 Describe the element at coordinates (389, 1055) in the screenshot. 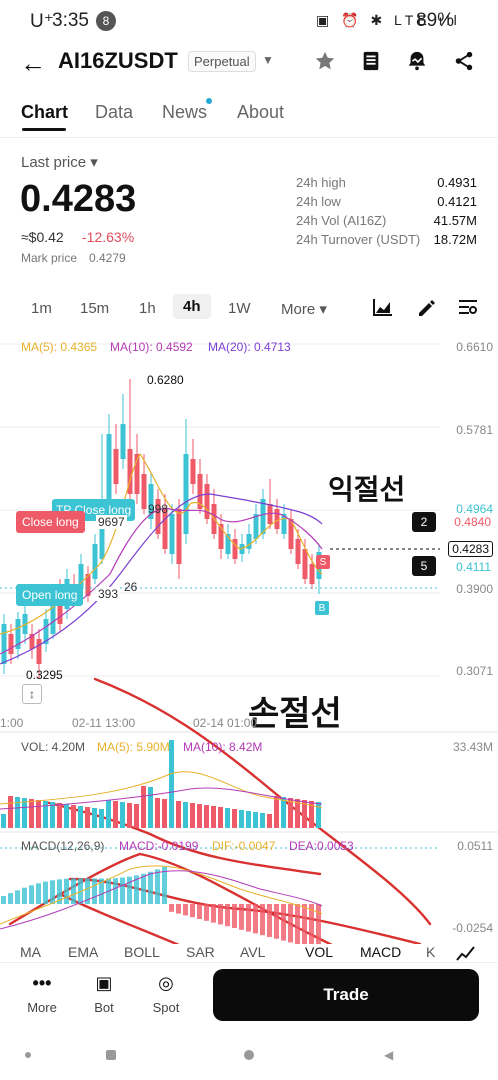

I see `nav-back-icon: ◀` at that location.